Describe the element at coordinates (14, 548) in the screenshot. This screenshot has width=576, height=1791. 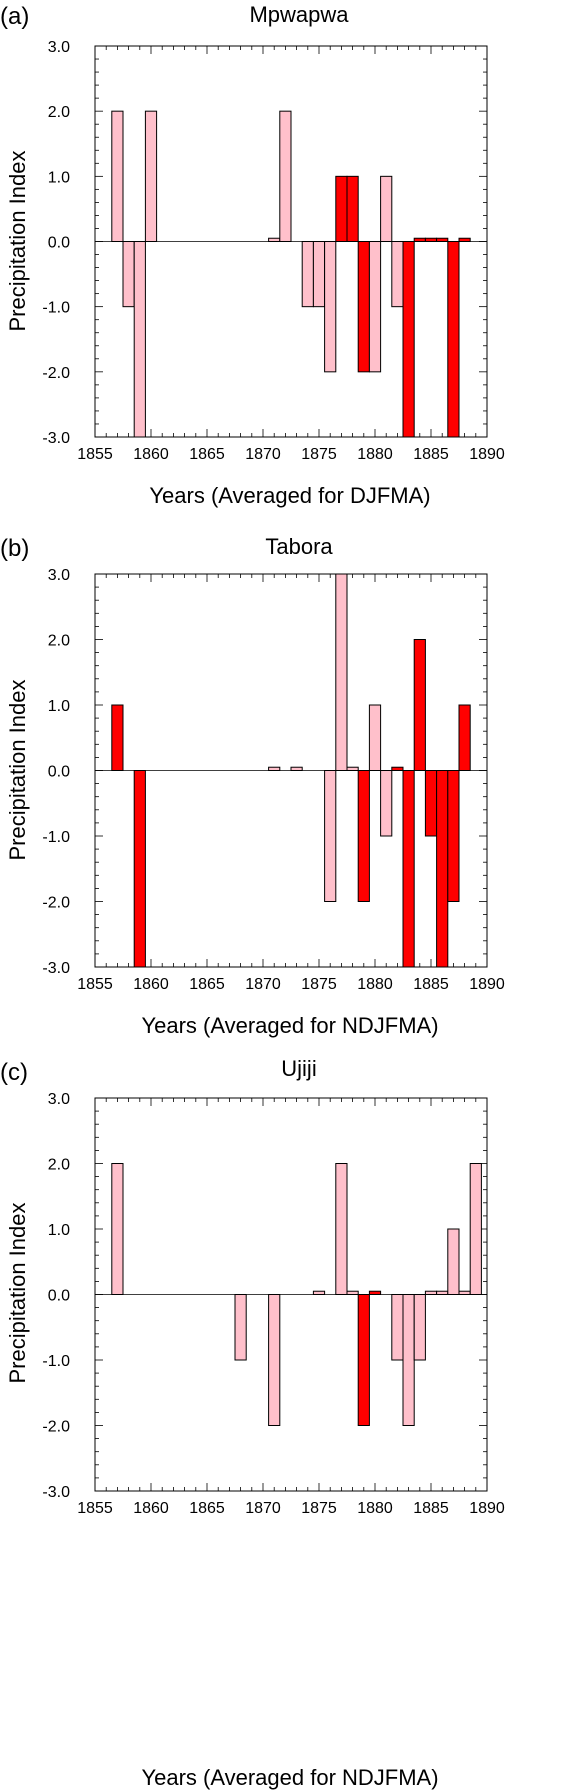
I see `panel-label: (b)` at that location.